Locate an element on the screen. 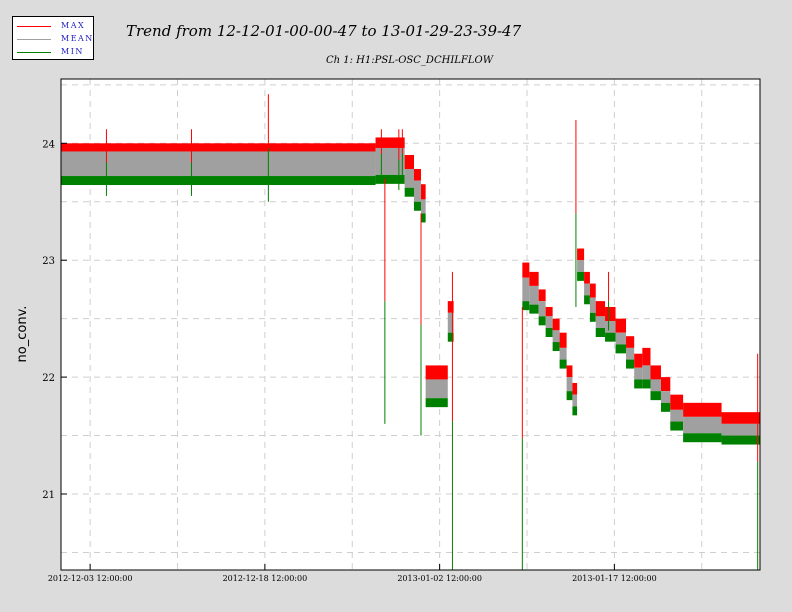 The image size is (792, 612). x-tick-label: 2012-12-03 12:00:00 is located at coordinates (90, 578).